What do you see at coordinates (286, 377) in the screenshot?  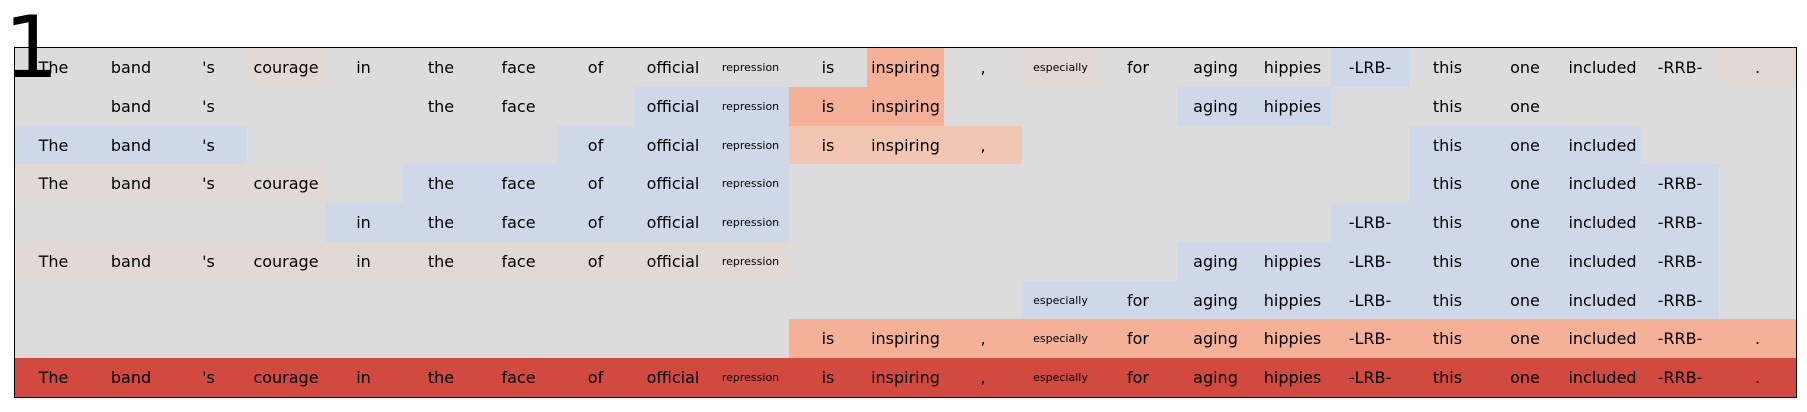 I see `token-cell: courage` at bounding box center [286, 377].